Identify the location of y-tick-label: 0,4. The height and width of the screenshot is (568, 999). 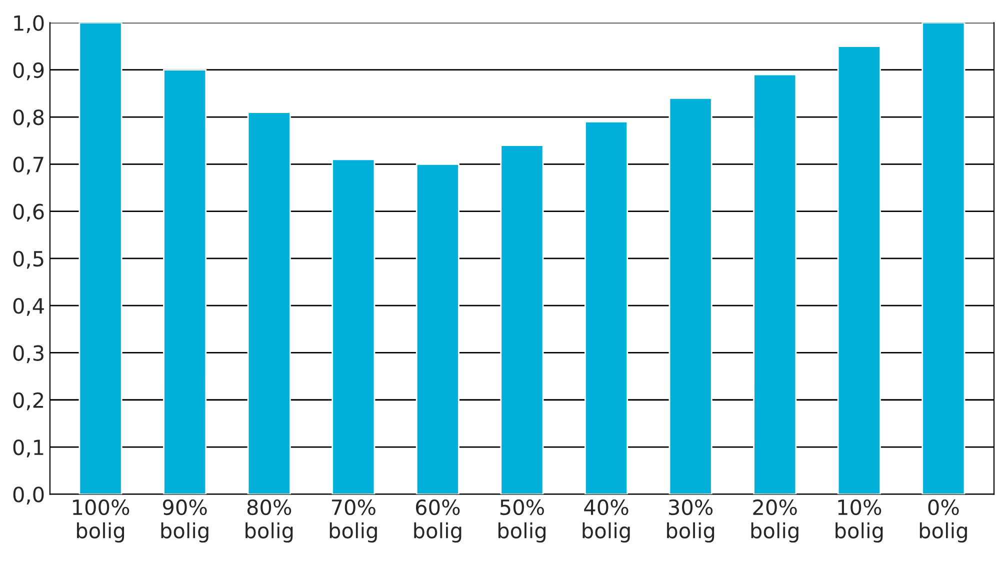
(28, 307).